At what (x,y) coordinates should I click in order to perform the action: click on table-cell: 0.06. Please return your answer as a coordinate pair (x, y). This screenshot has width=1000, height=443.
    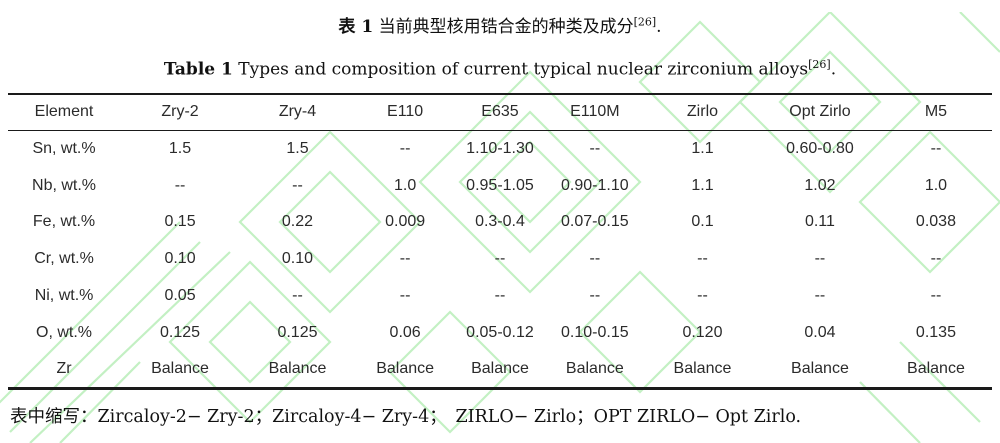
    Looking at the image, I should click on (405, 332).